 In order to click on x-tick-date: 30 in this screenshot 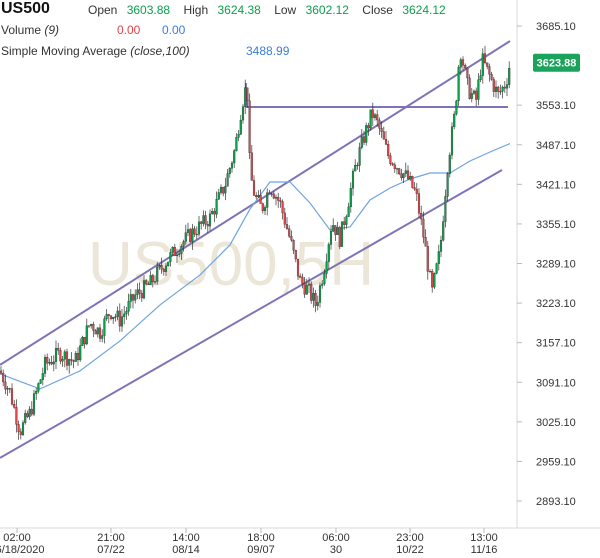, I will do `click(336, 550)`.